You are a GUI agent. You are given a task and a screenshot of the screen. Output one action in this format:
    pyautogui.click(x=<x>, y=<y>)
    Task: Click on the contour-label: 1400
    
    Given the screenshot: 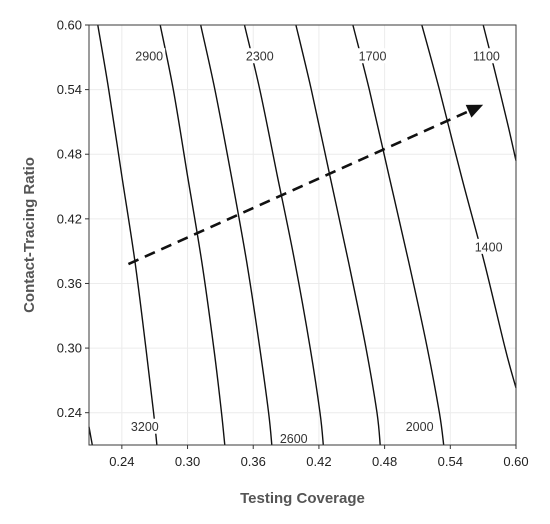 What is the action you would take?
    pyautogui.click(x=489, y=247)
    